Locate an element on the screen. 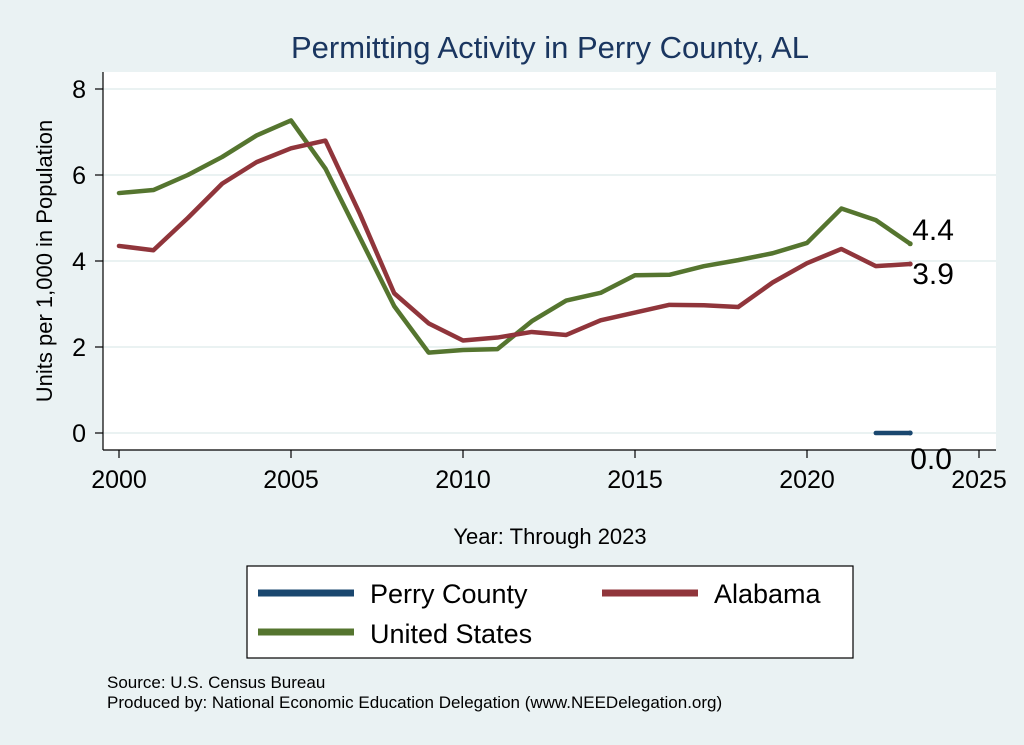 The height and width of the screenshot is (745, 1024). end-label-united-states: 4.4 is located at coordinates (933, 230).